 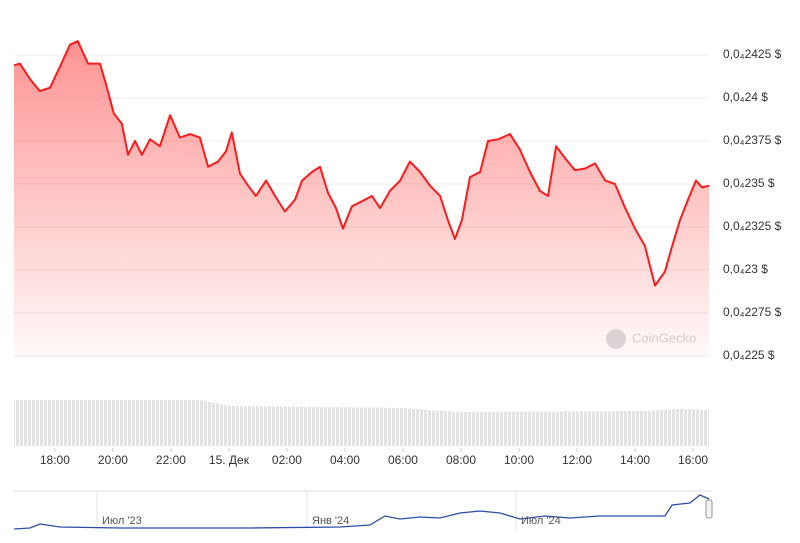 What do you see at coordinates (752, 312) in the screenshot?
I see `y-tick-label: 0,0₄2275 $` at bounding box center [752, 312].